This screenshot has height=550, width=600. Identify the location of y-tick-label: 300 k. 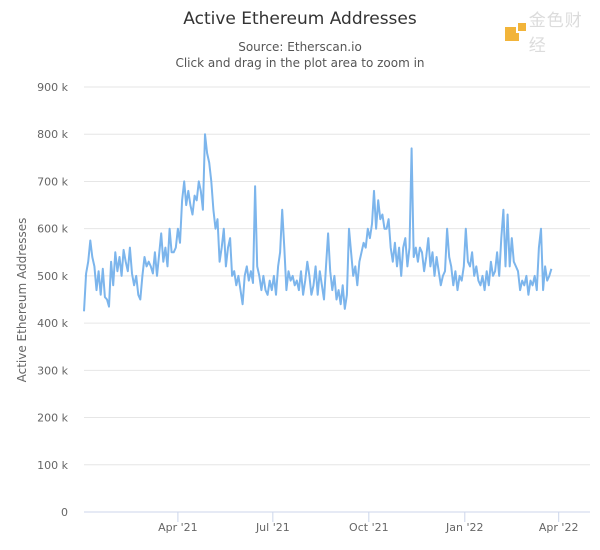
(52, 370).